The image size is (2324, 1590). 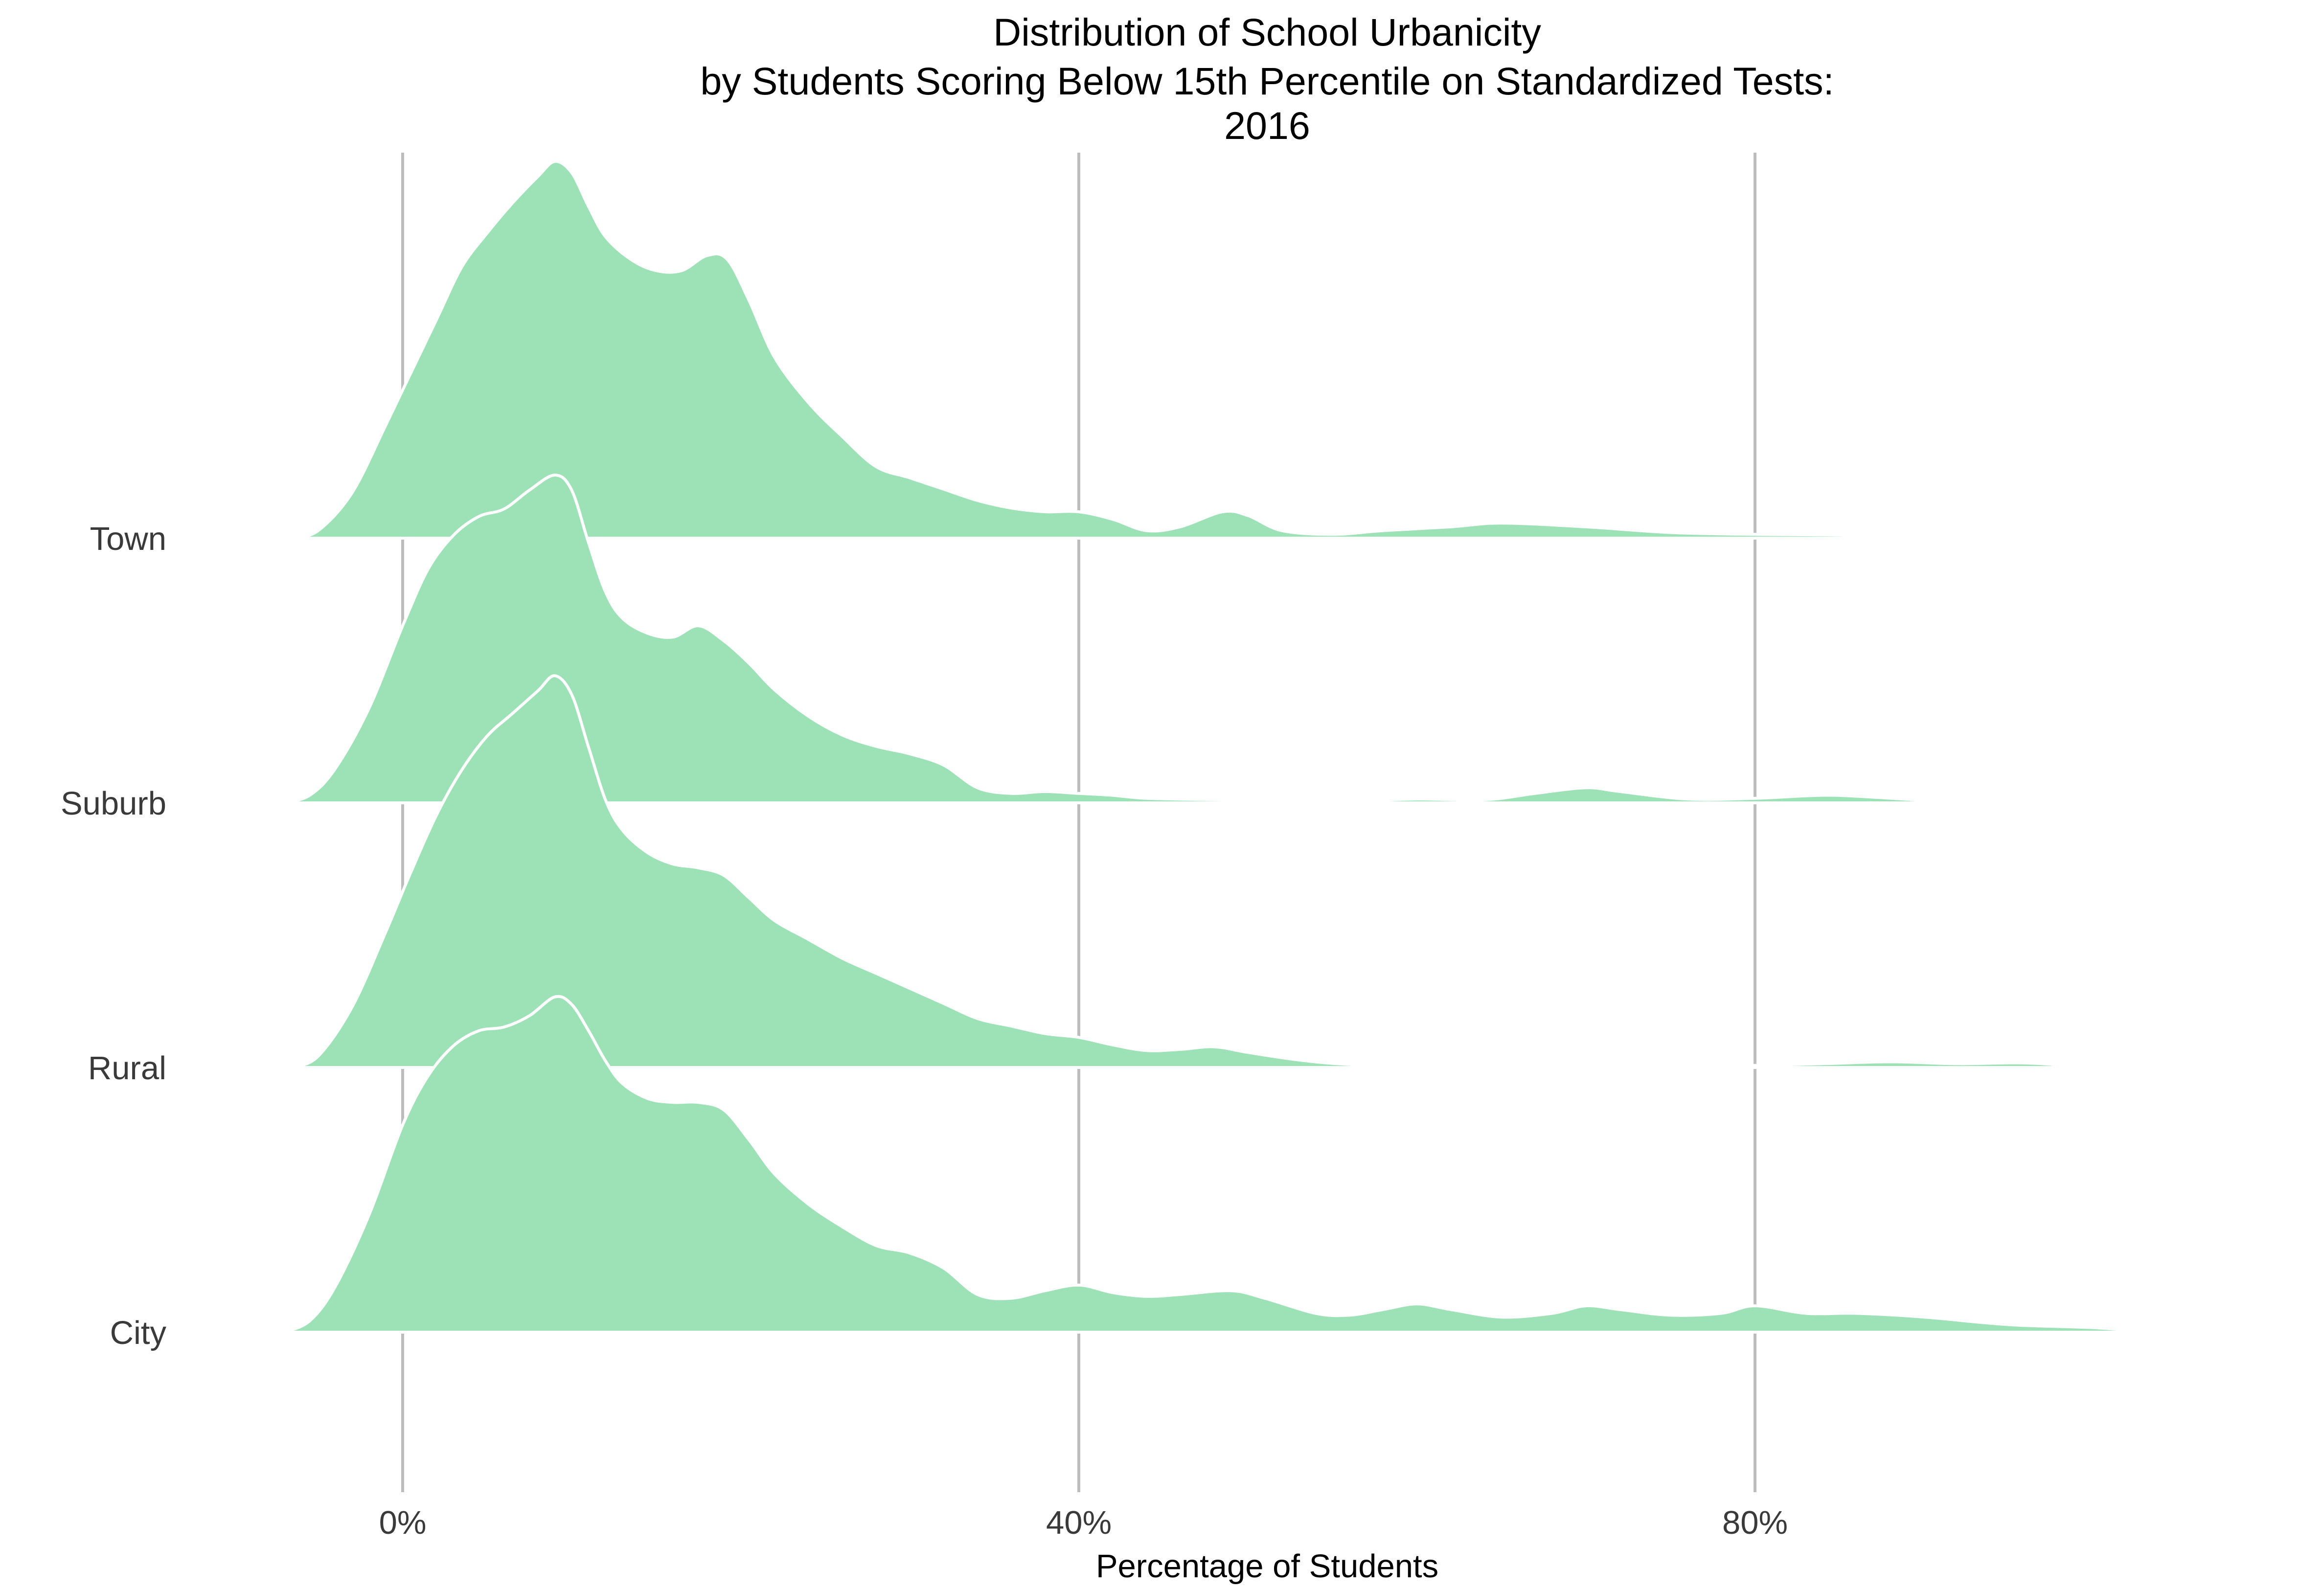 What do you see at coordinates (1267, 126) in the screenshot?
I see `chart-title-line-3: 2016` at bounding box center [1267, 126].